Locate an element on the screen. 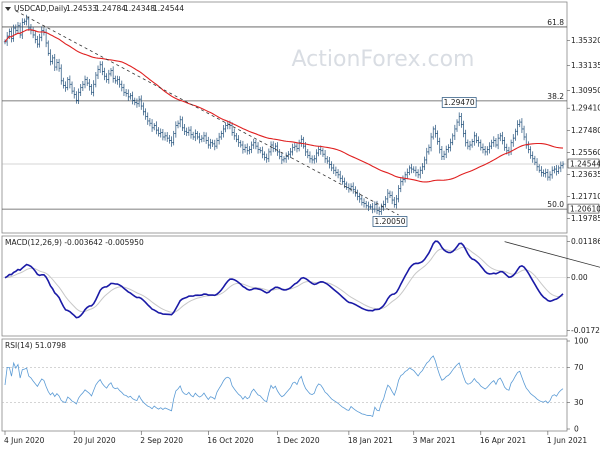 The width and height of the screenshot is (600, 450). symbol-label: USDCAD,Daily is located at coordinates (41, 8).